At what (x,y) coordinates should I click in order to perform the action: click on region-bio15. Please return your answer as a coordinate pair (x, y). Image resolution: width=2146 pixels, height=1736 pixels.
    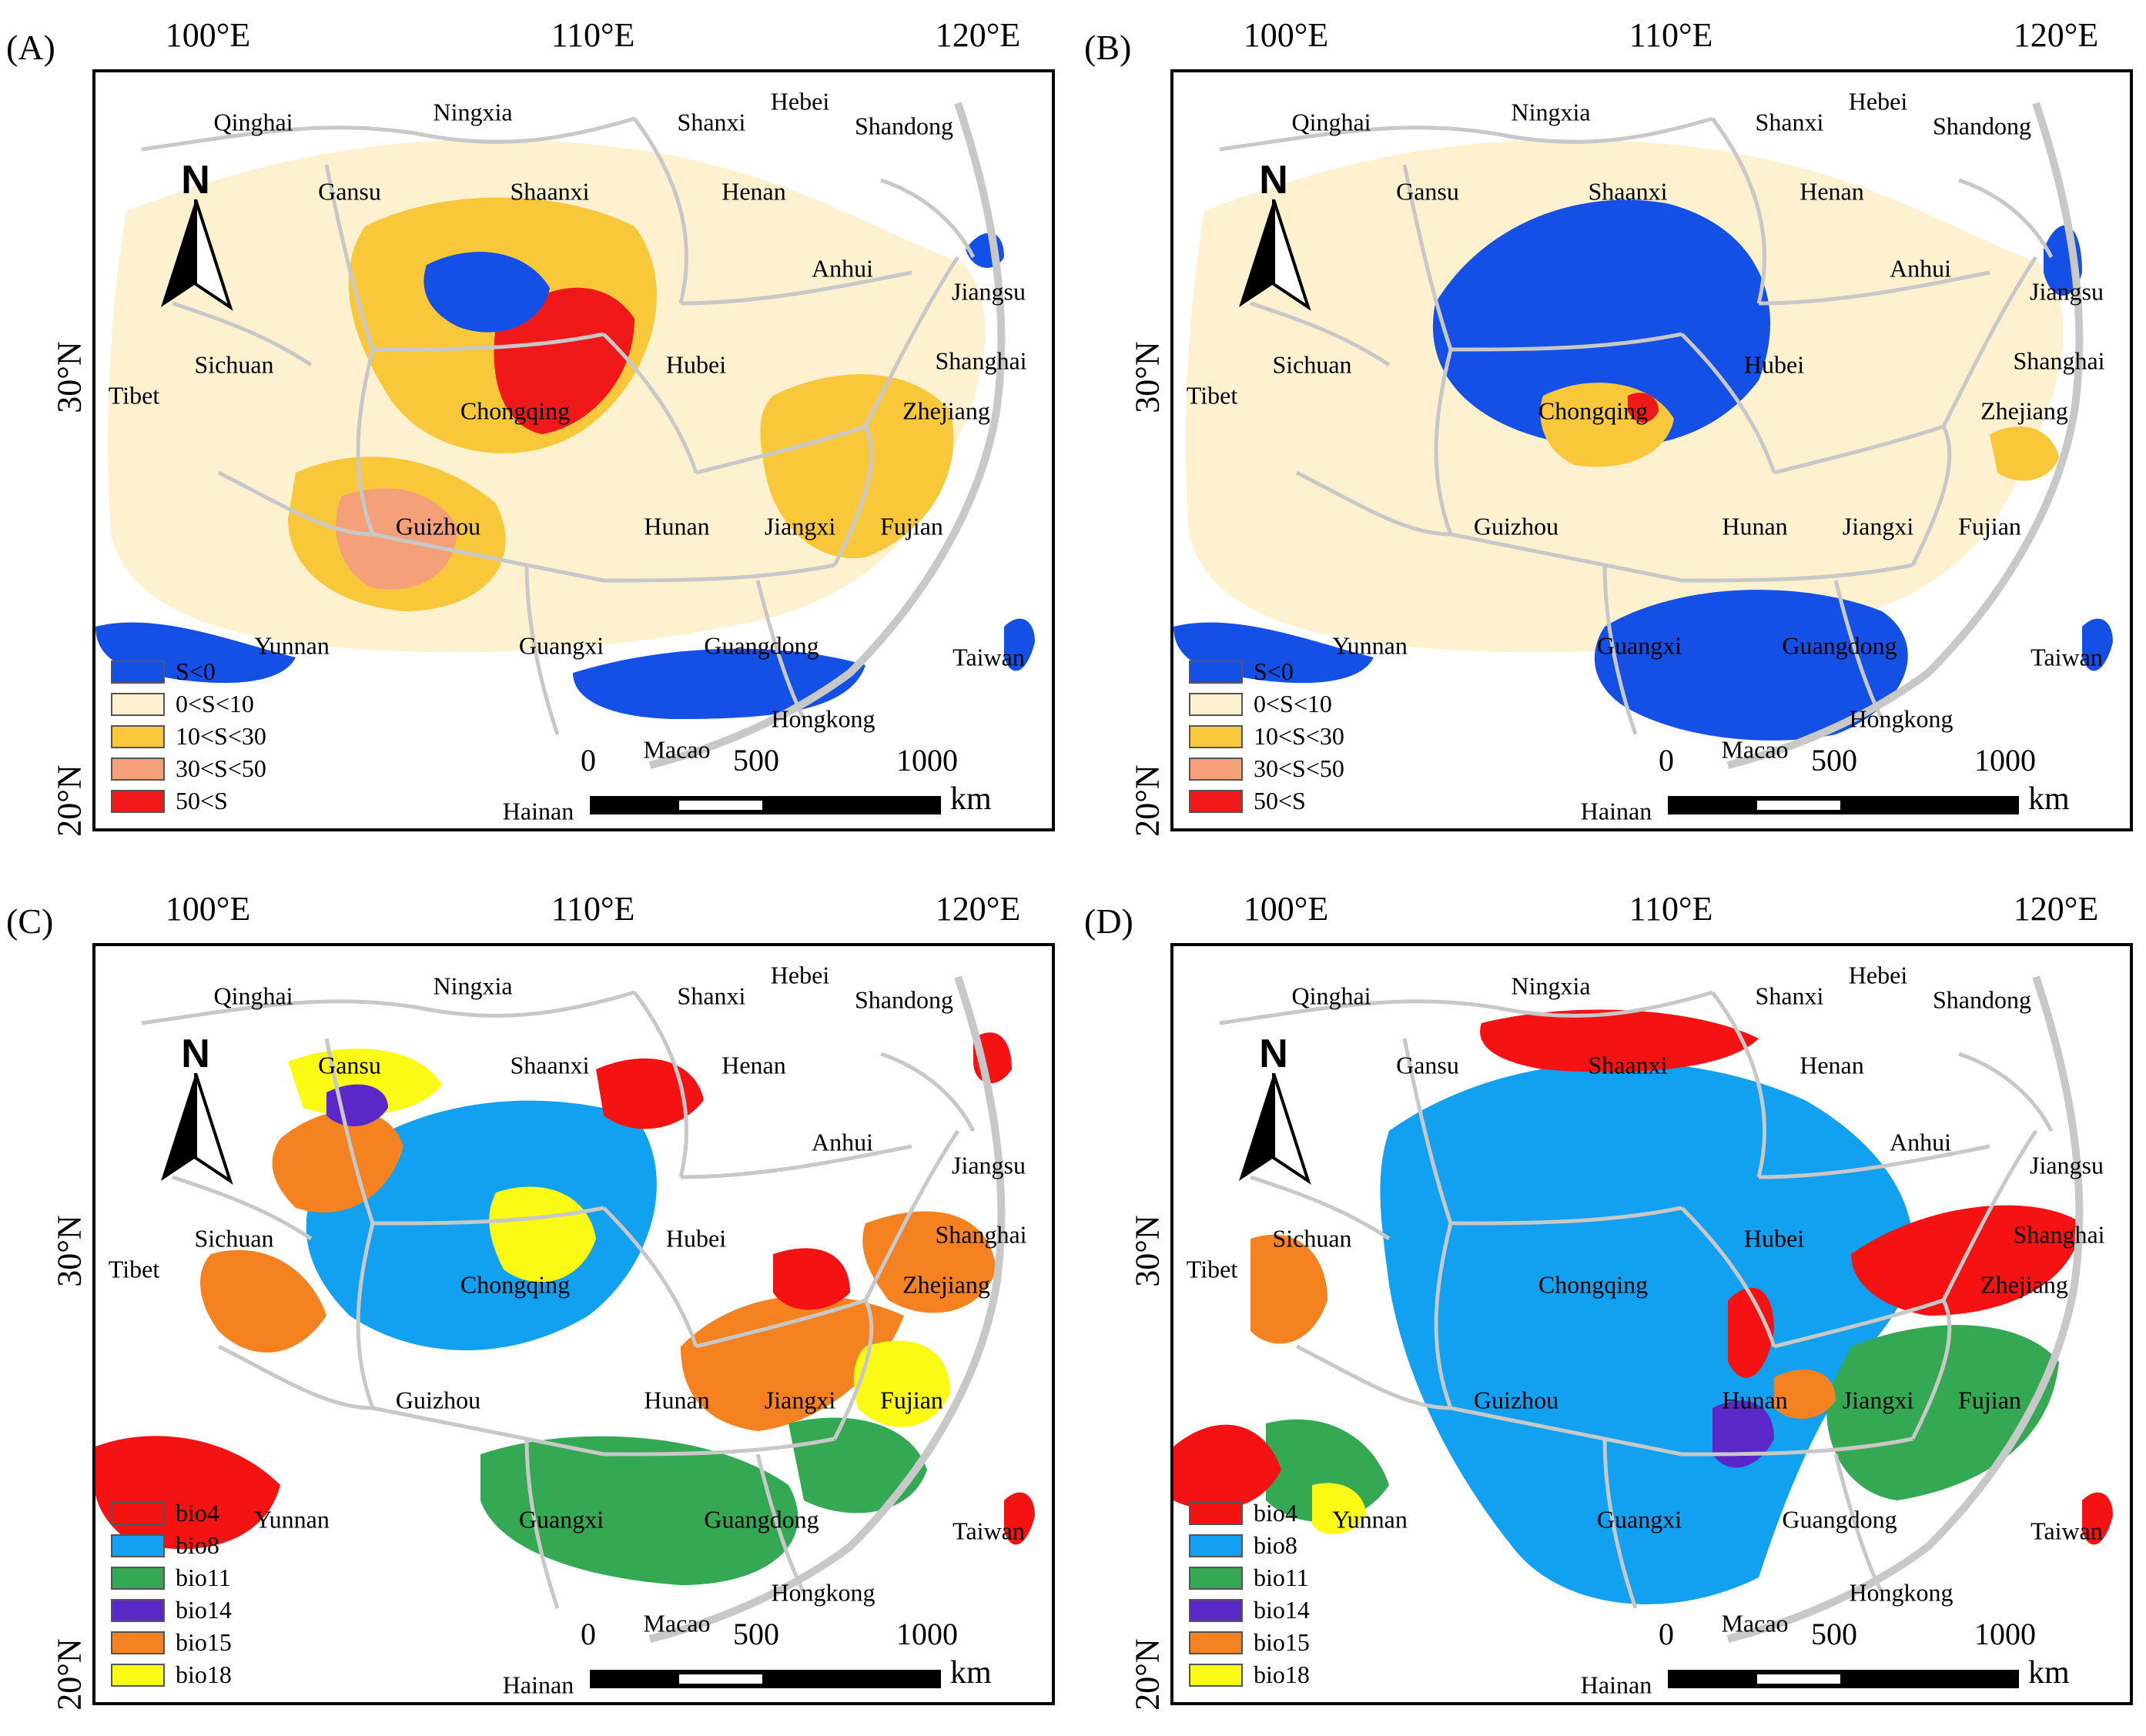
    Looking at the image, I should click on (792, 1363).